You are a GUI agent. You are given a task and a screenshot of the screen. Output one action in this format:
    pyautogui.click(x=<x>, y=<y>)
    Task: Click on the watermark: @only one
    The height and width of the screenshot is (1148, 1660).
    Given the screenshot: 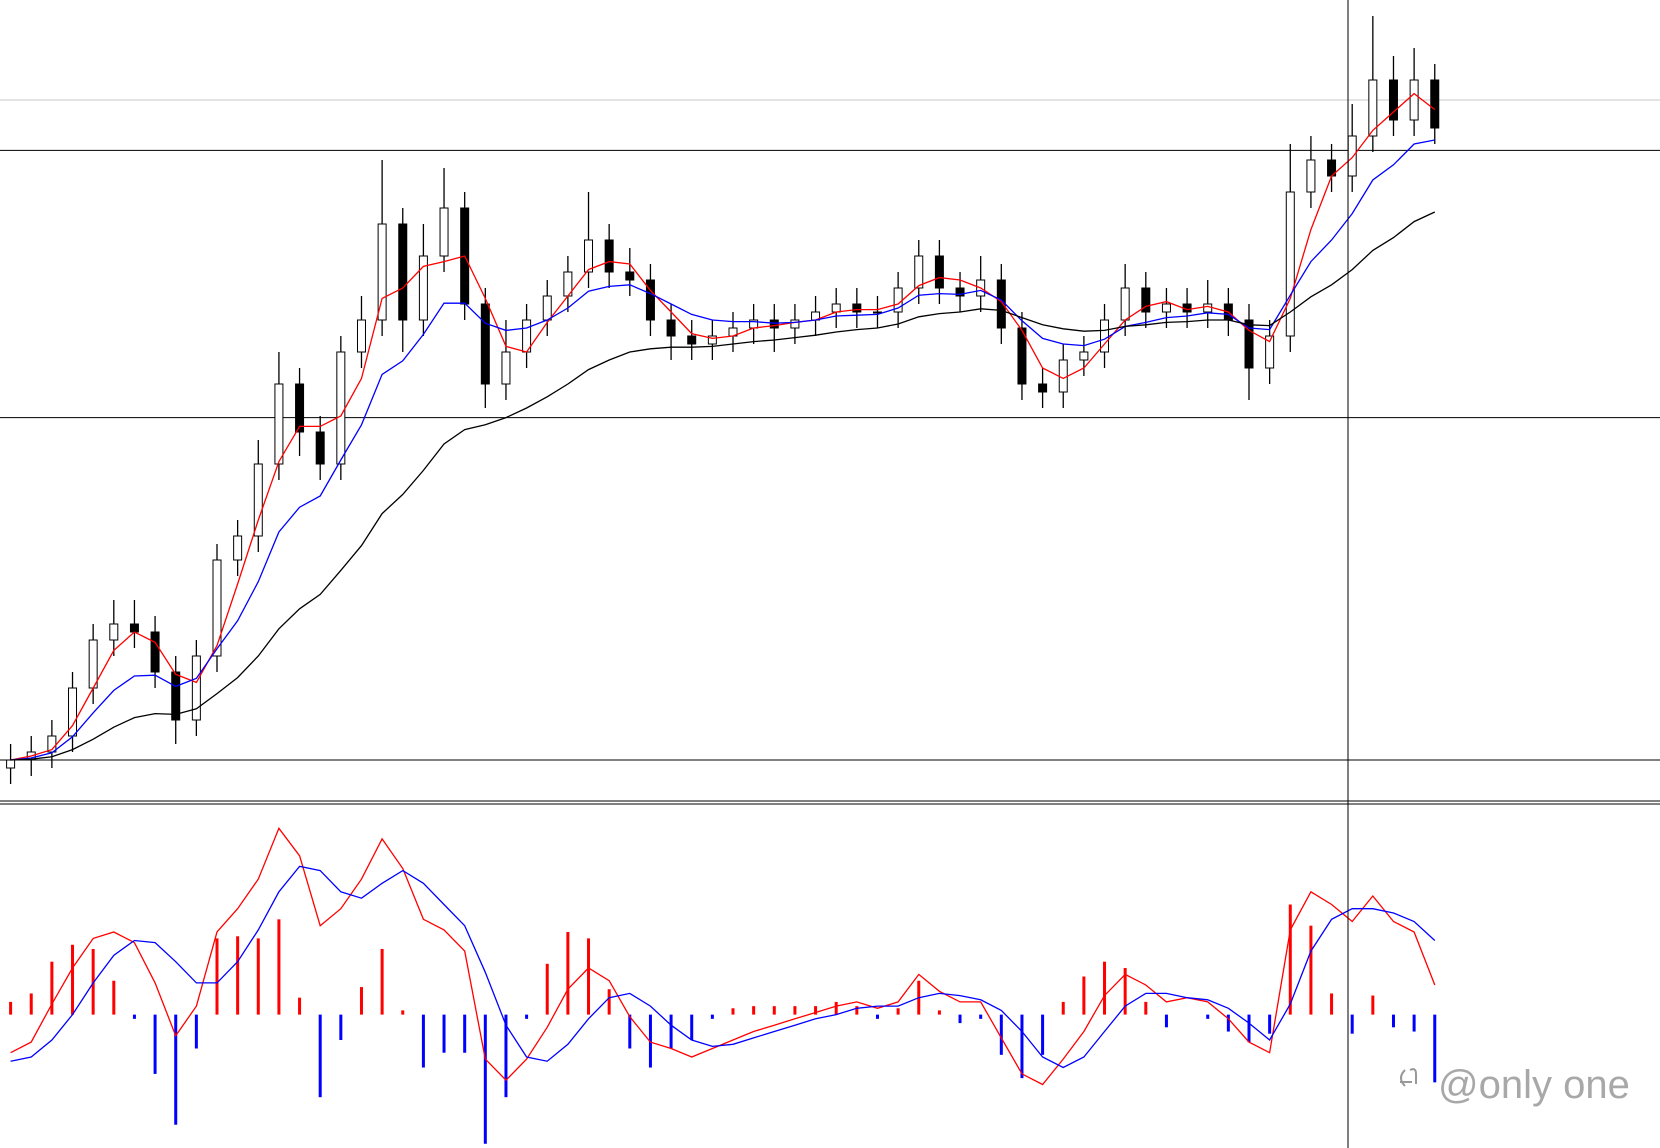 What is the action you would take?
    pyautogui.click(x=1515, y=1085)
    